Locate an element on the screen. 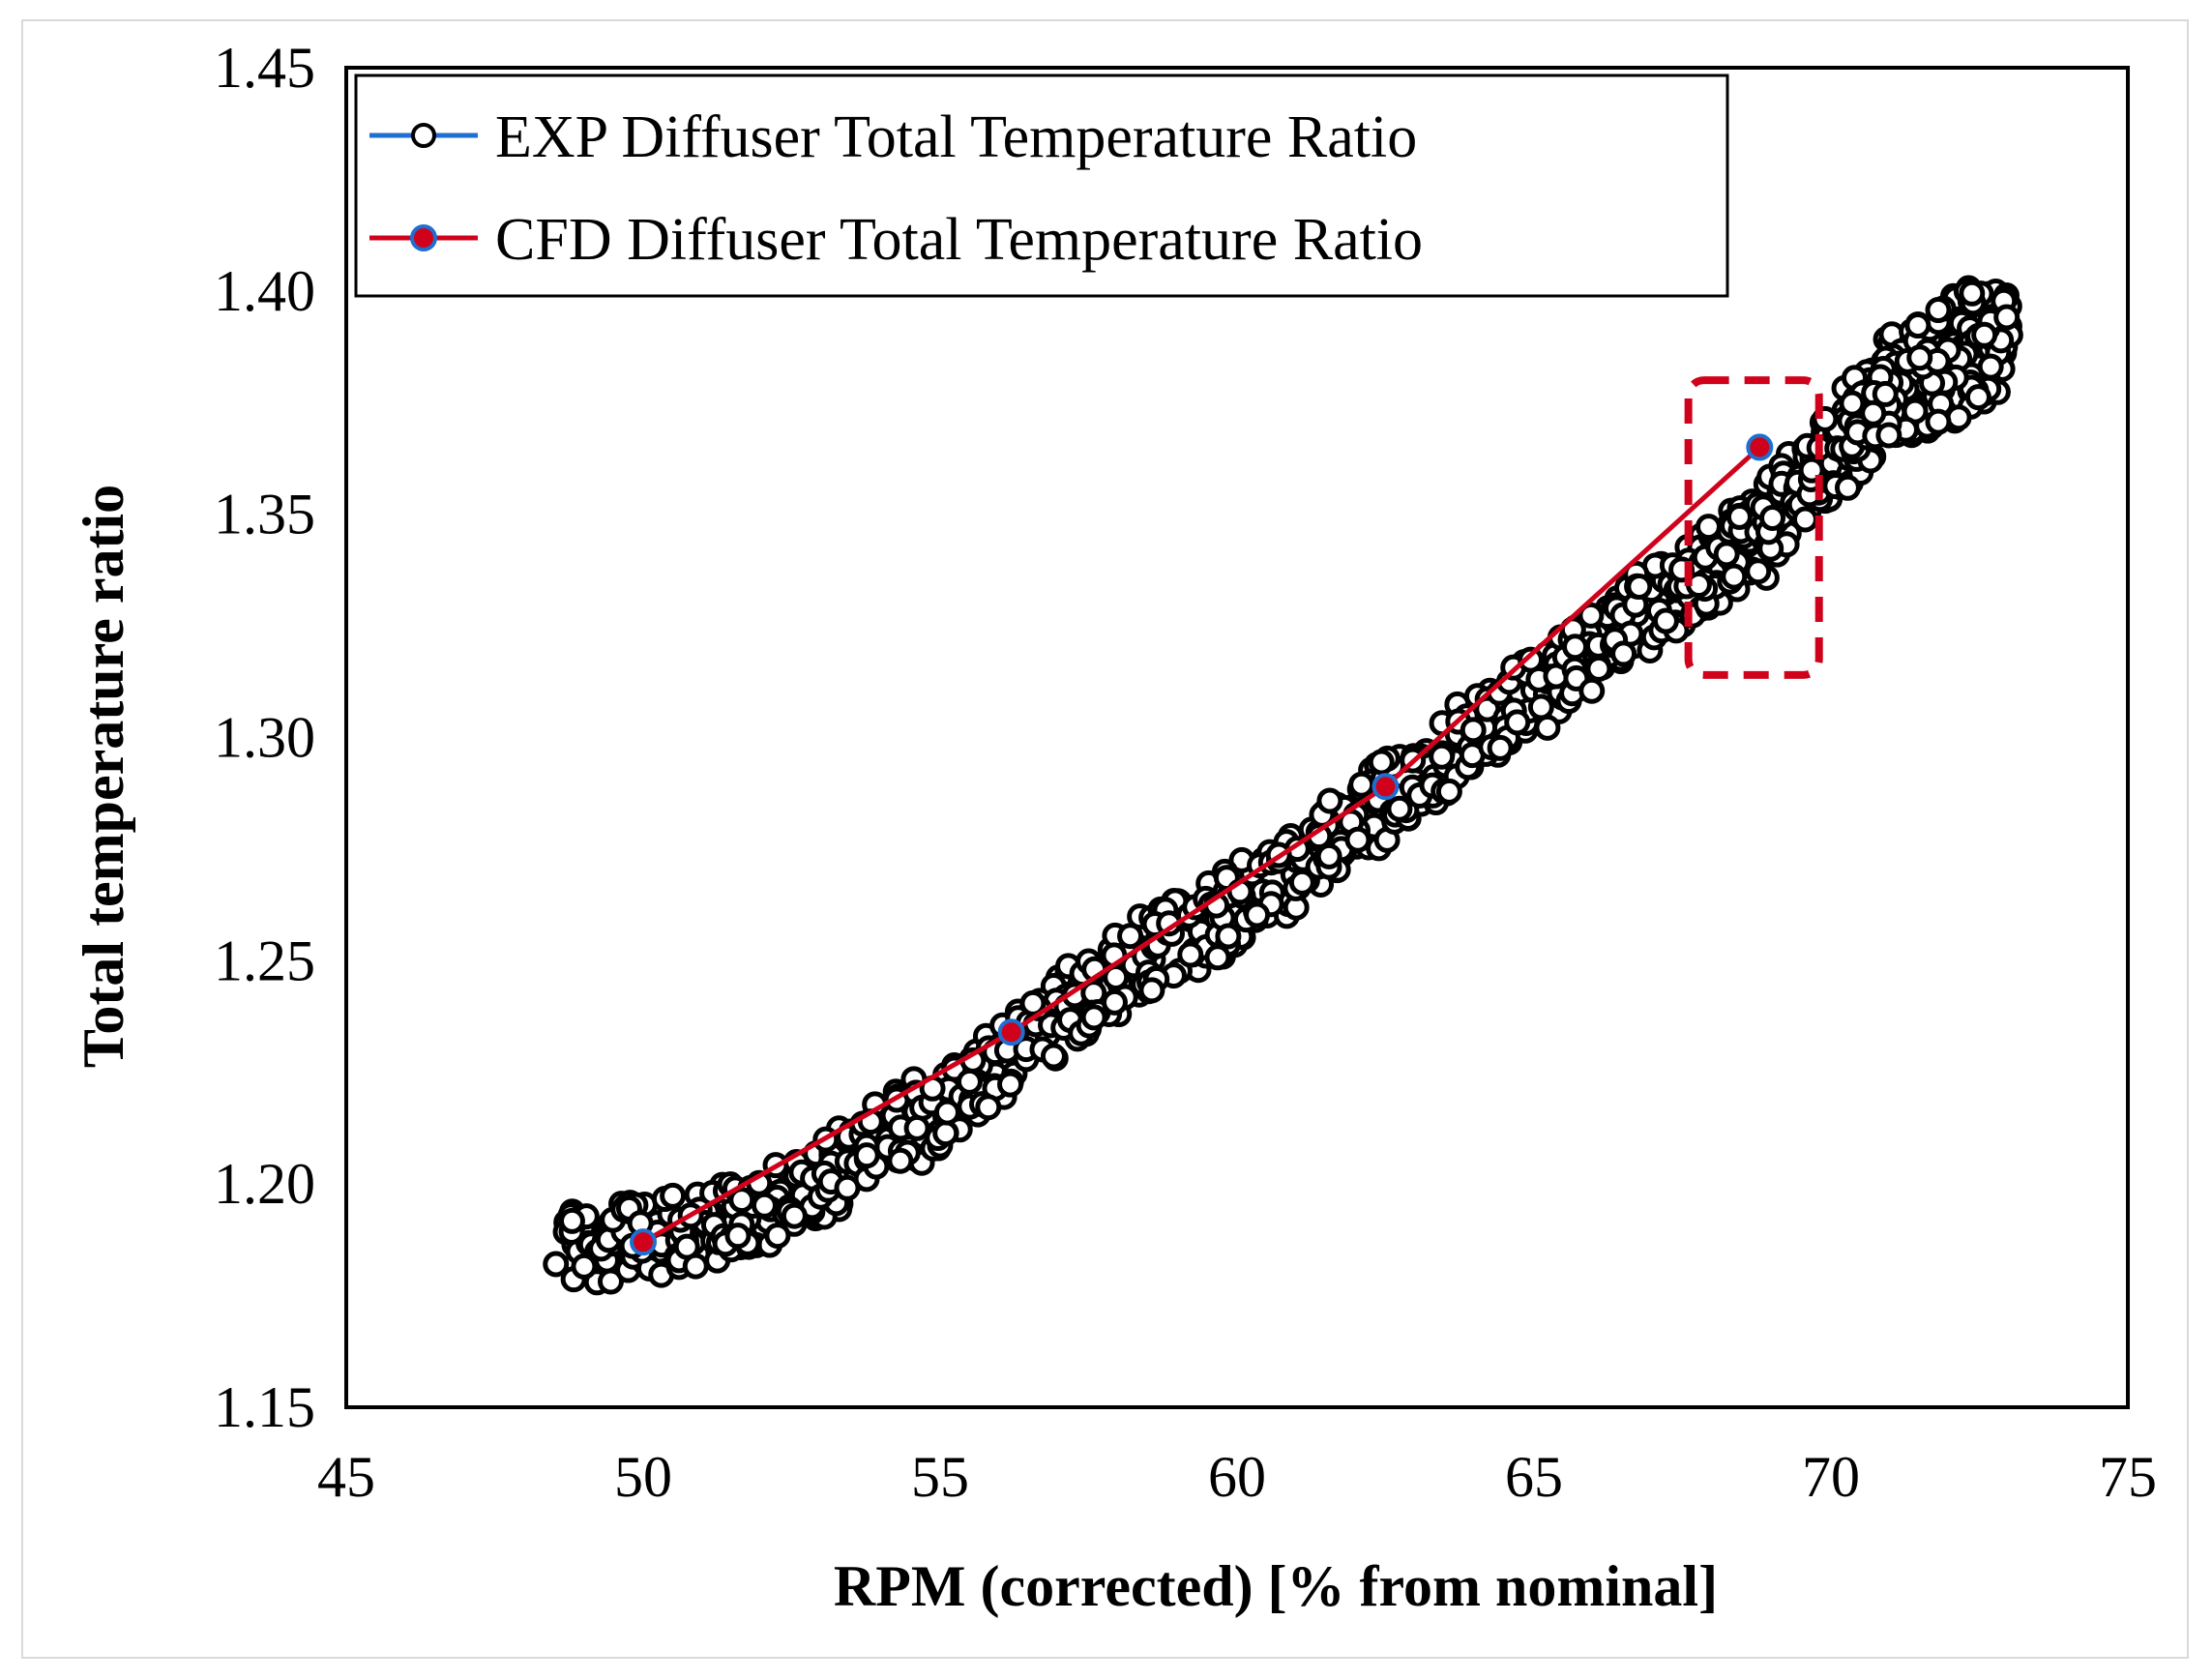 Image resolution: width=2212 pixels, height=1680 pixels. y-tick-label: 1.45 is located at coordinates (264, 68).